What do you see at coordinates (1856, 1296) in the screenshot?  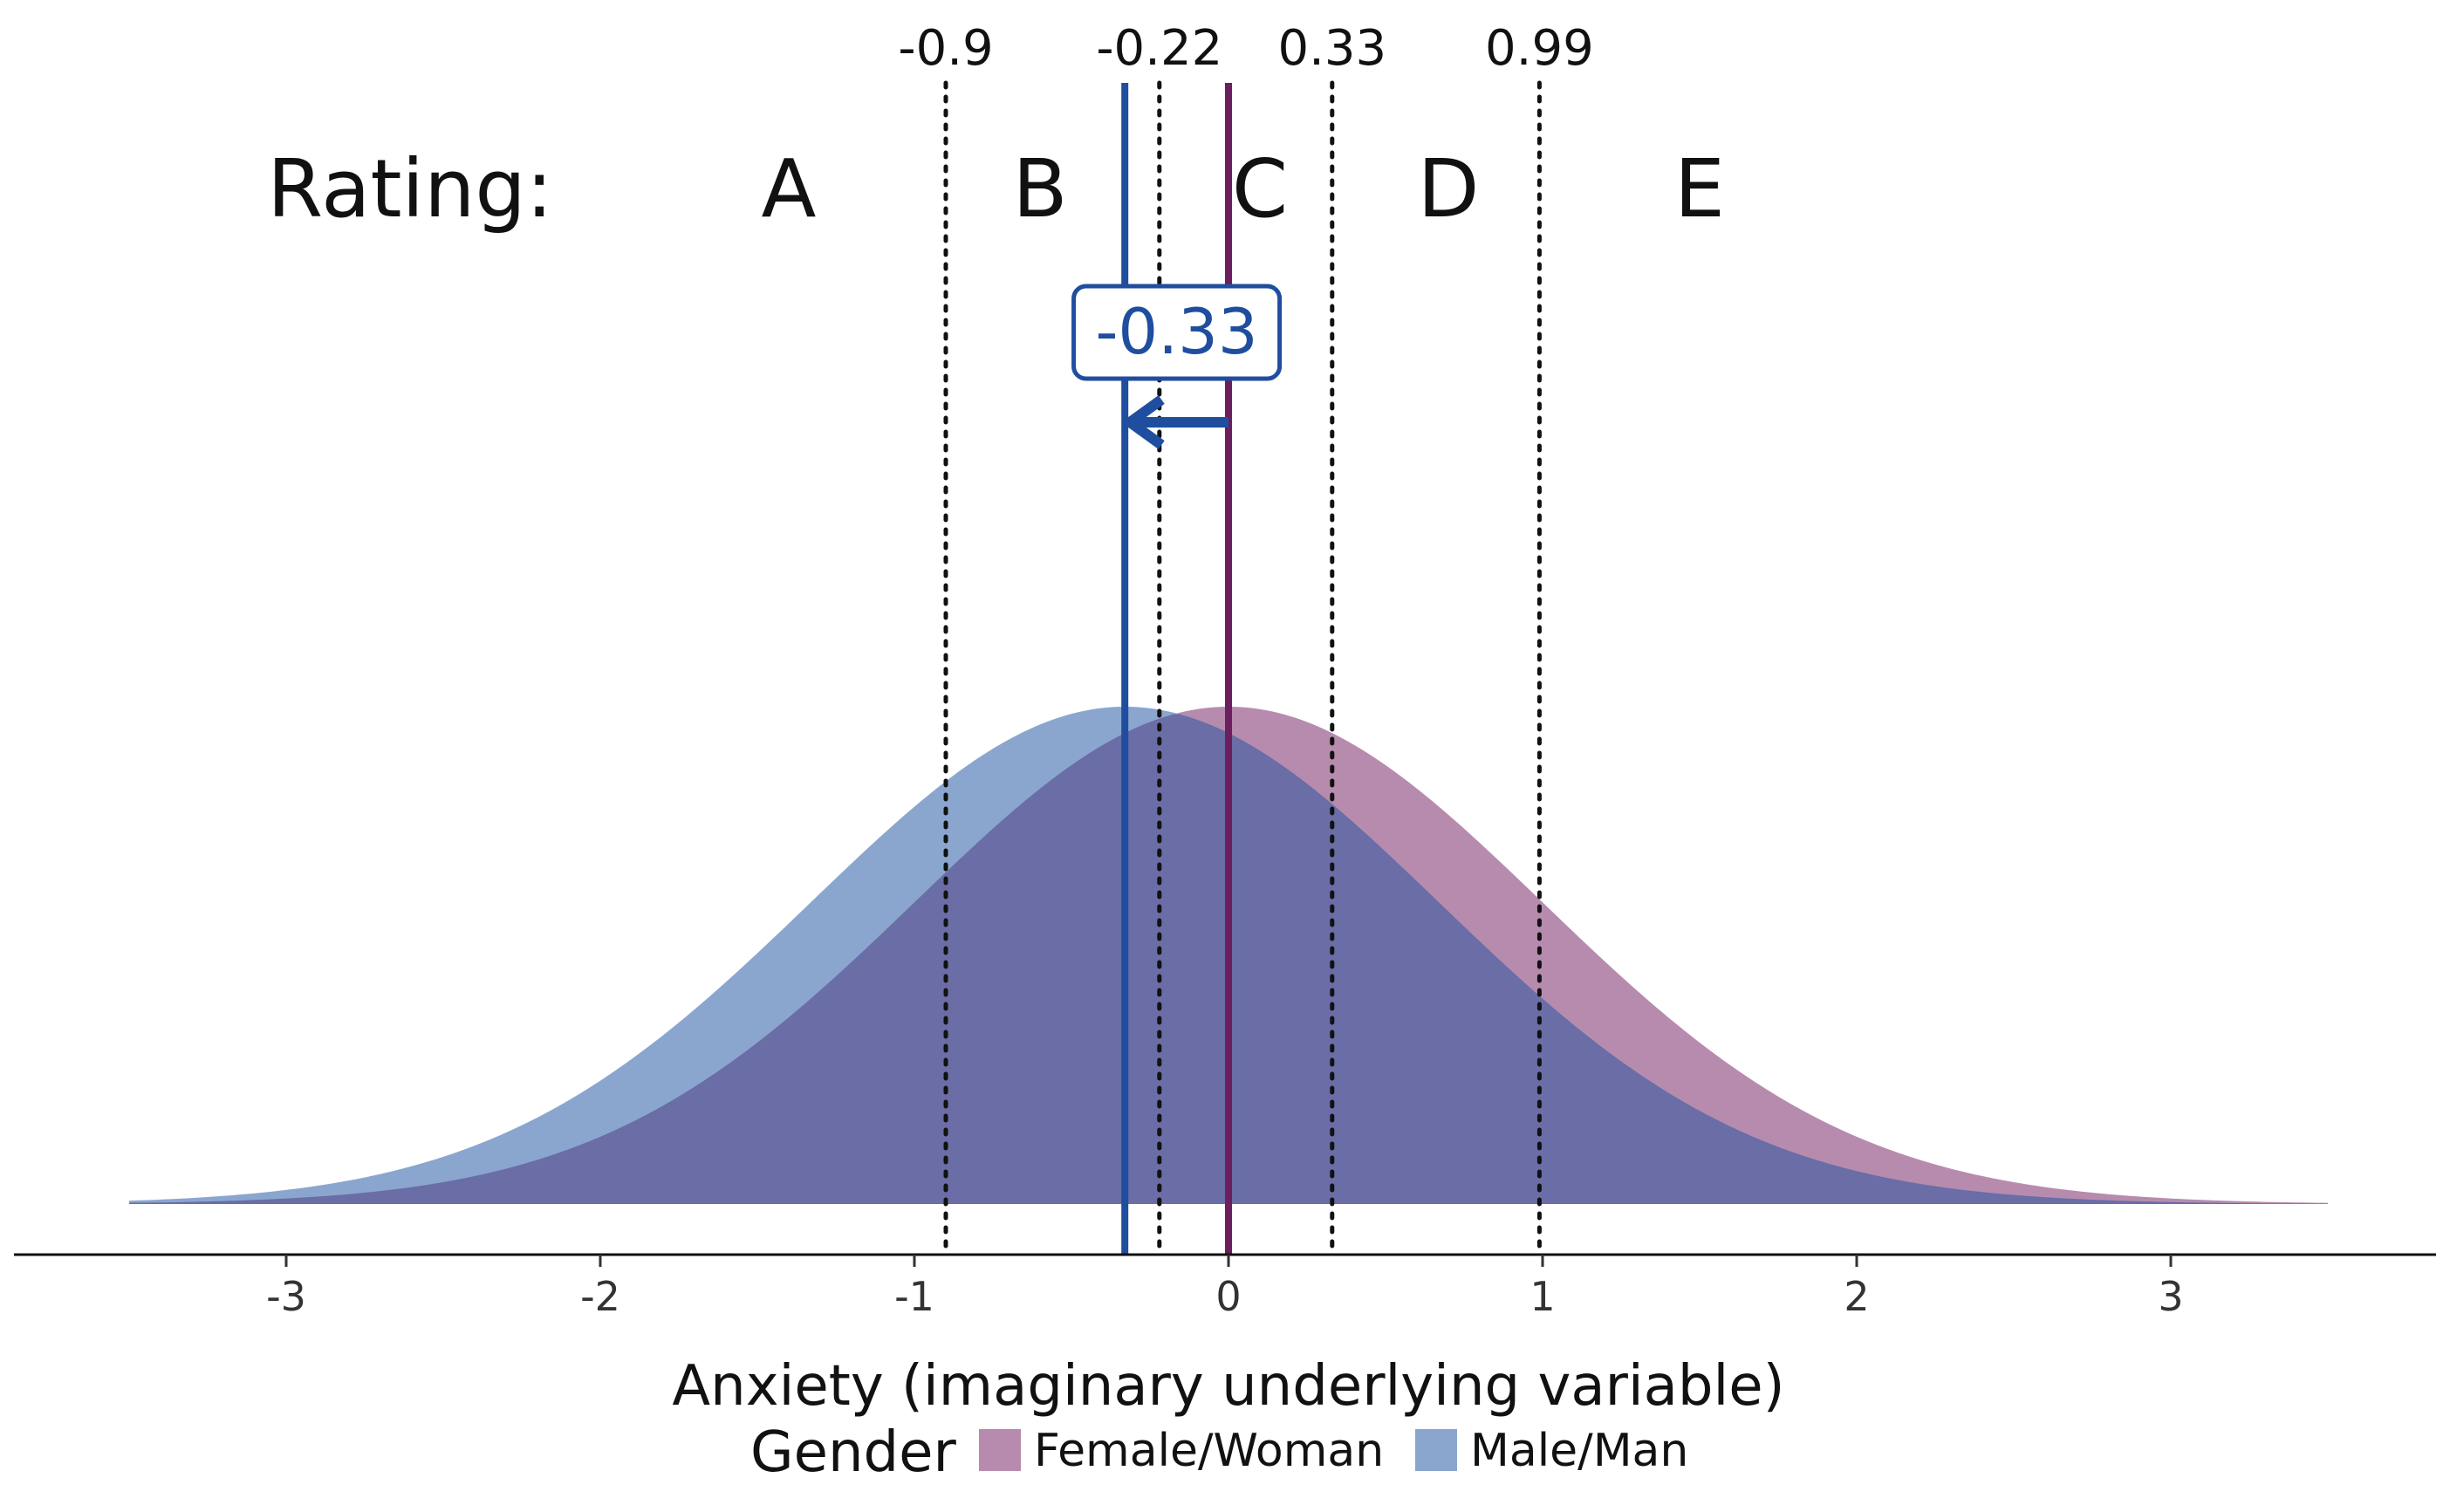 I see `x-tick-label: 2` at bounding box center [1856, 1296].